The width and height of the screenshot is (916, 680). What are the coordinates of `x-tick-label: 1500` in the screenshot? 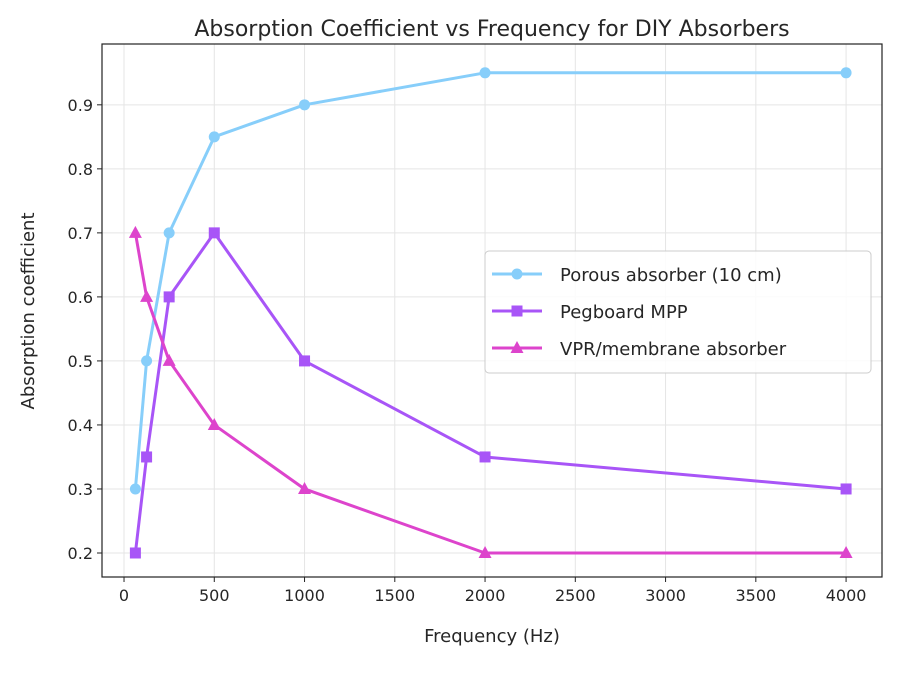 It's located at (394, 595).